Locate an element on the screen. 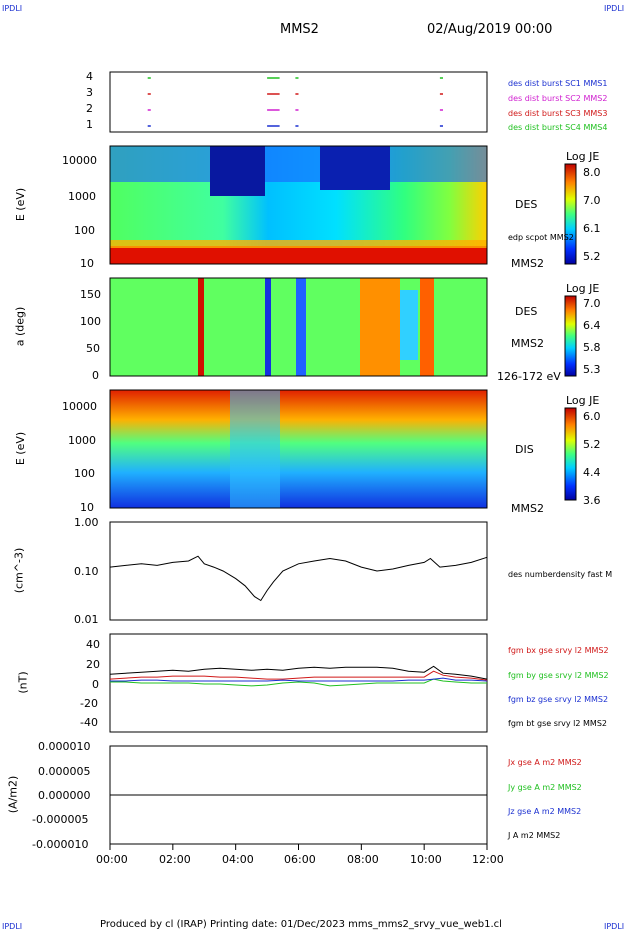 Image resolution: width=630 pixels, height=934 pixels. current-legend-jx: Jx gse A m2 MMS2 is located at coordinates (545, 762).